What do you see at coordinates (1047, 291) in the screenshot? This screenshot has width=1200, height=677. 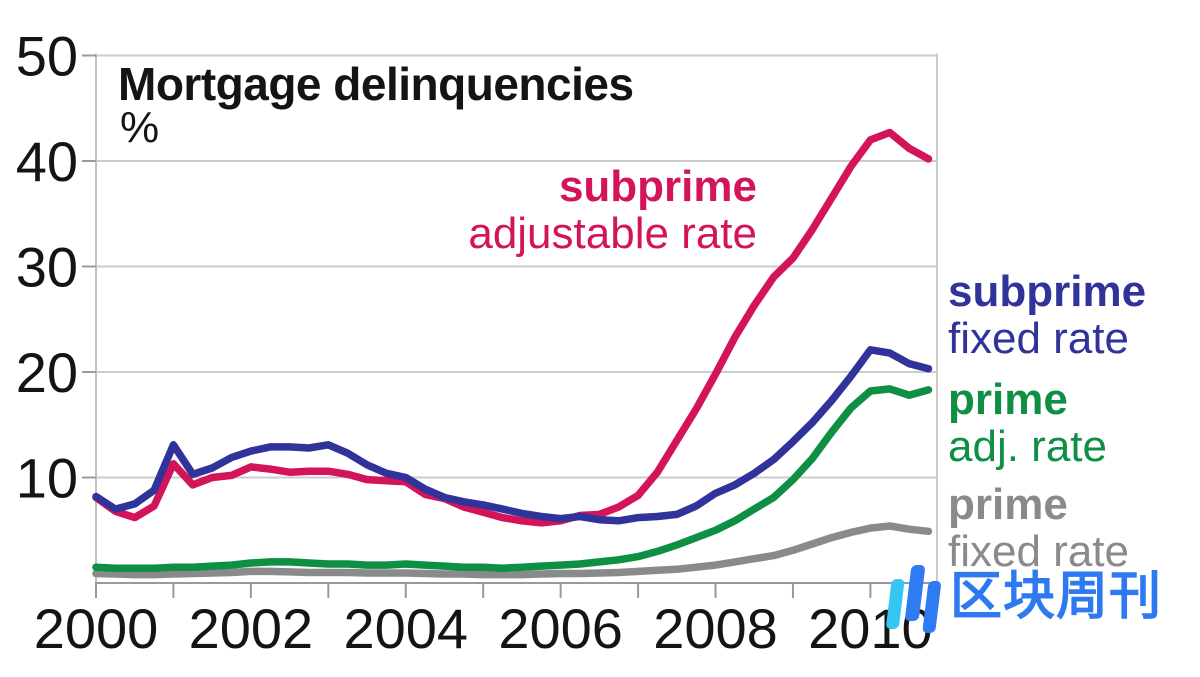 I see `legend-subprime-fixed-rate-bold: subprime` at bounding box center [1047, 291].